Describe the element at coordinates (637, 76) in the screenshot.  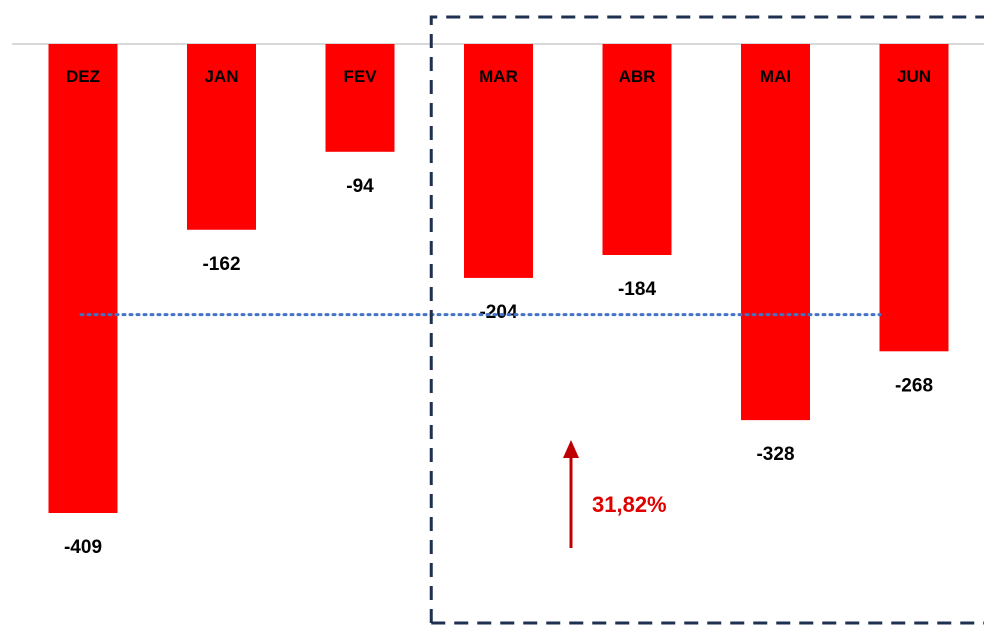
I see `category-label-abr: ABR` at that location.